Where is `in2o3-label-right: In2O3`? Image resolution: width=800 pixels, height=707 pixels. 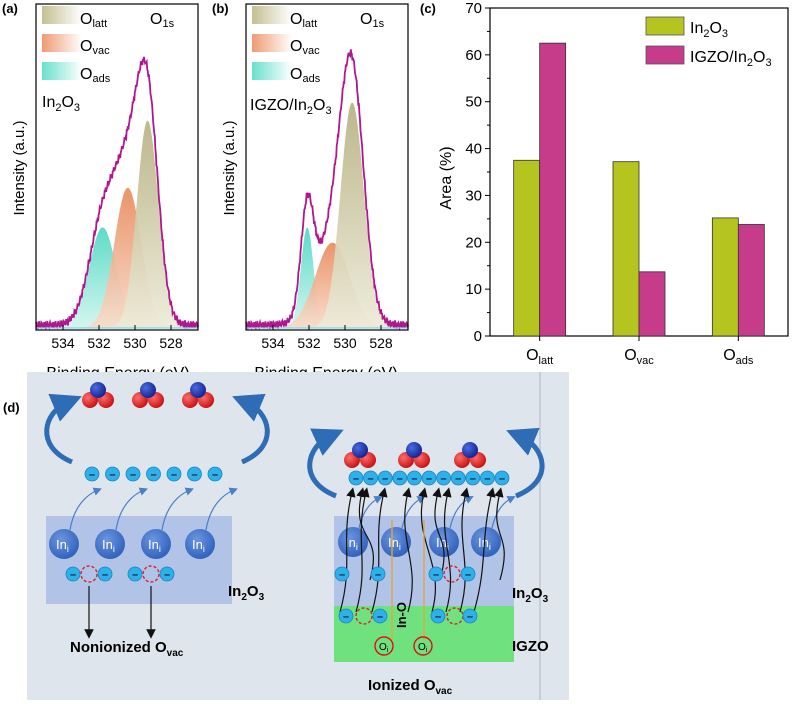 in2o3-label-right: In2O3 is located at coordinates (530, 595).